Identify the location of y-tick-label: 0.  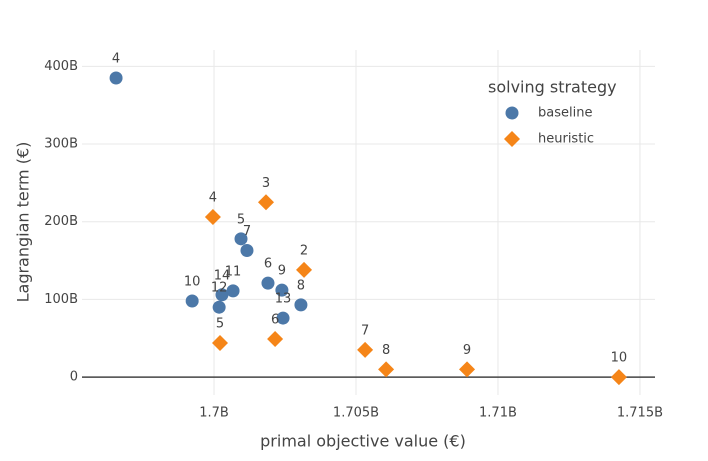
(74, 377).